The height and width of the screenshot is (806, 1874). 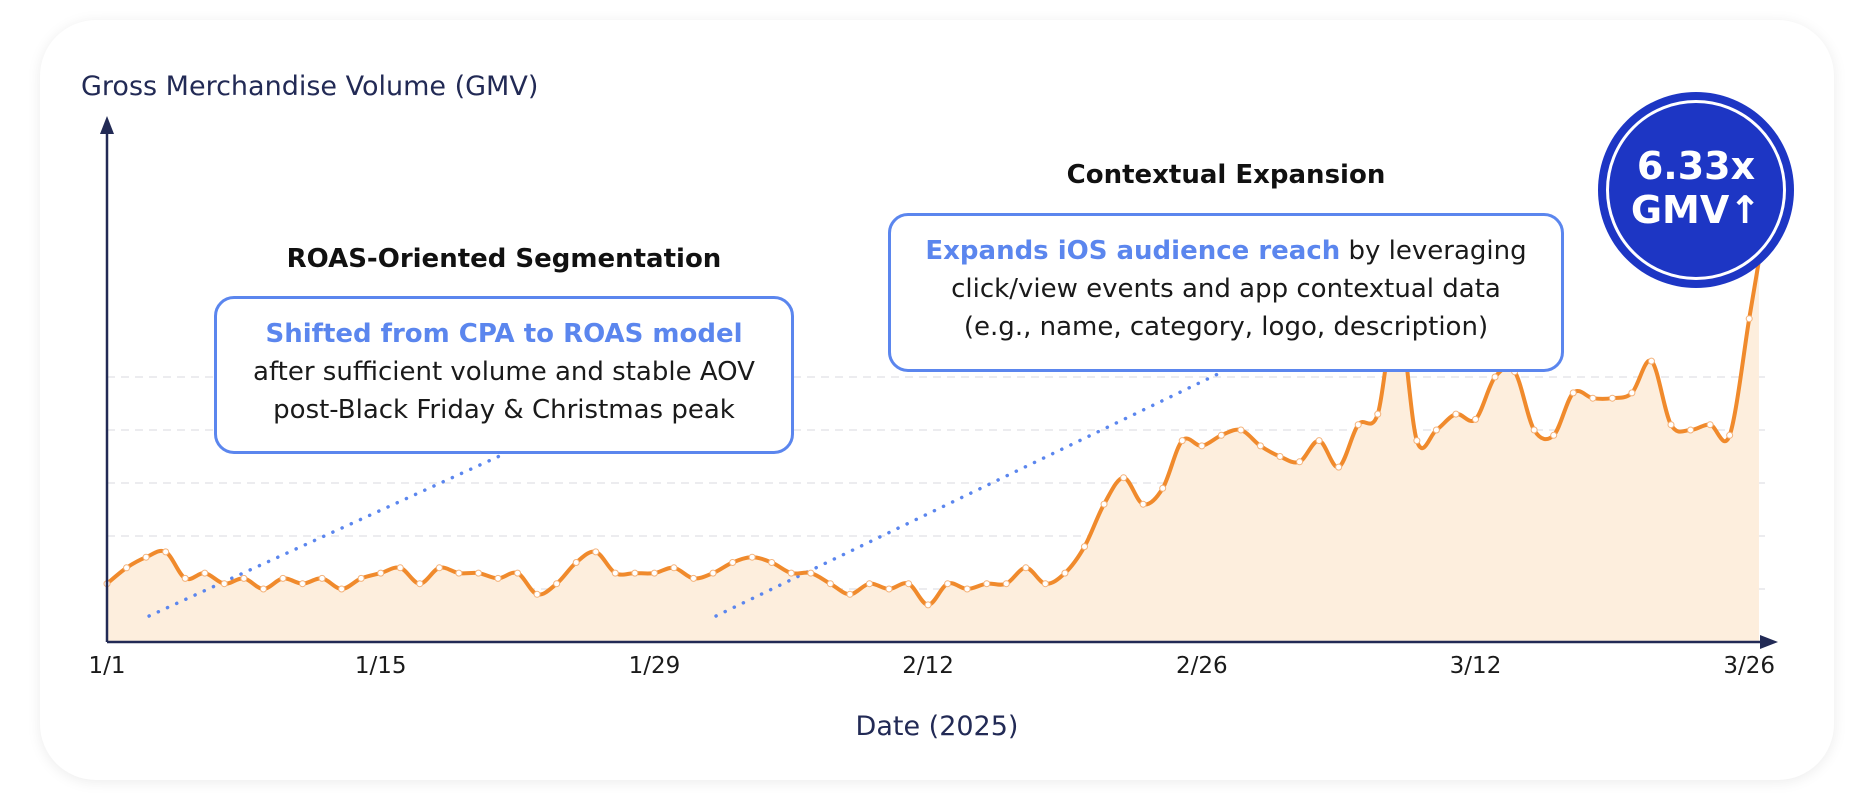 I want to click on annotation-line2-roas: post-Black Friday & Christmas peak, so click(x=504, y=410).